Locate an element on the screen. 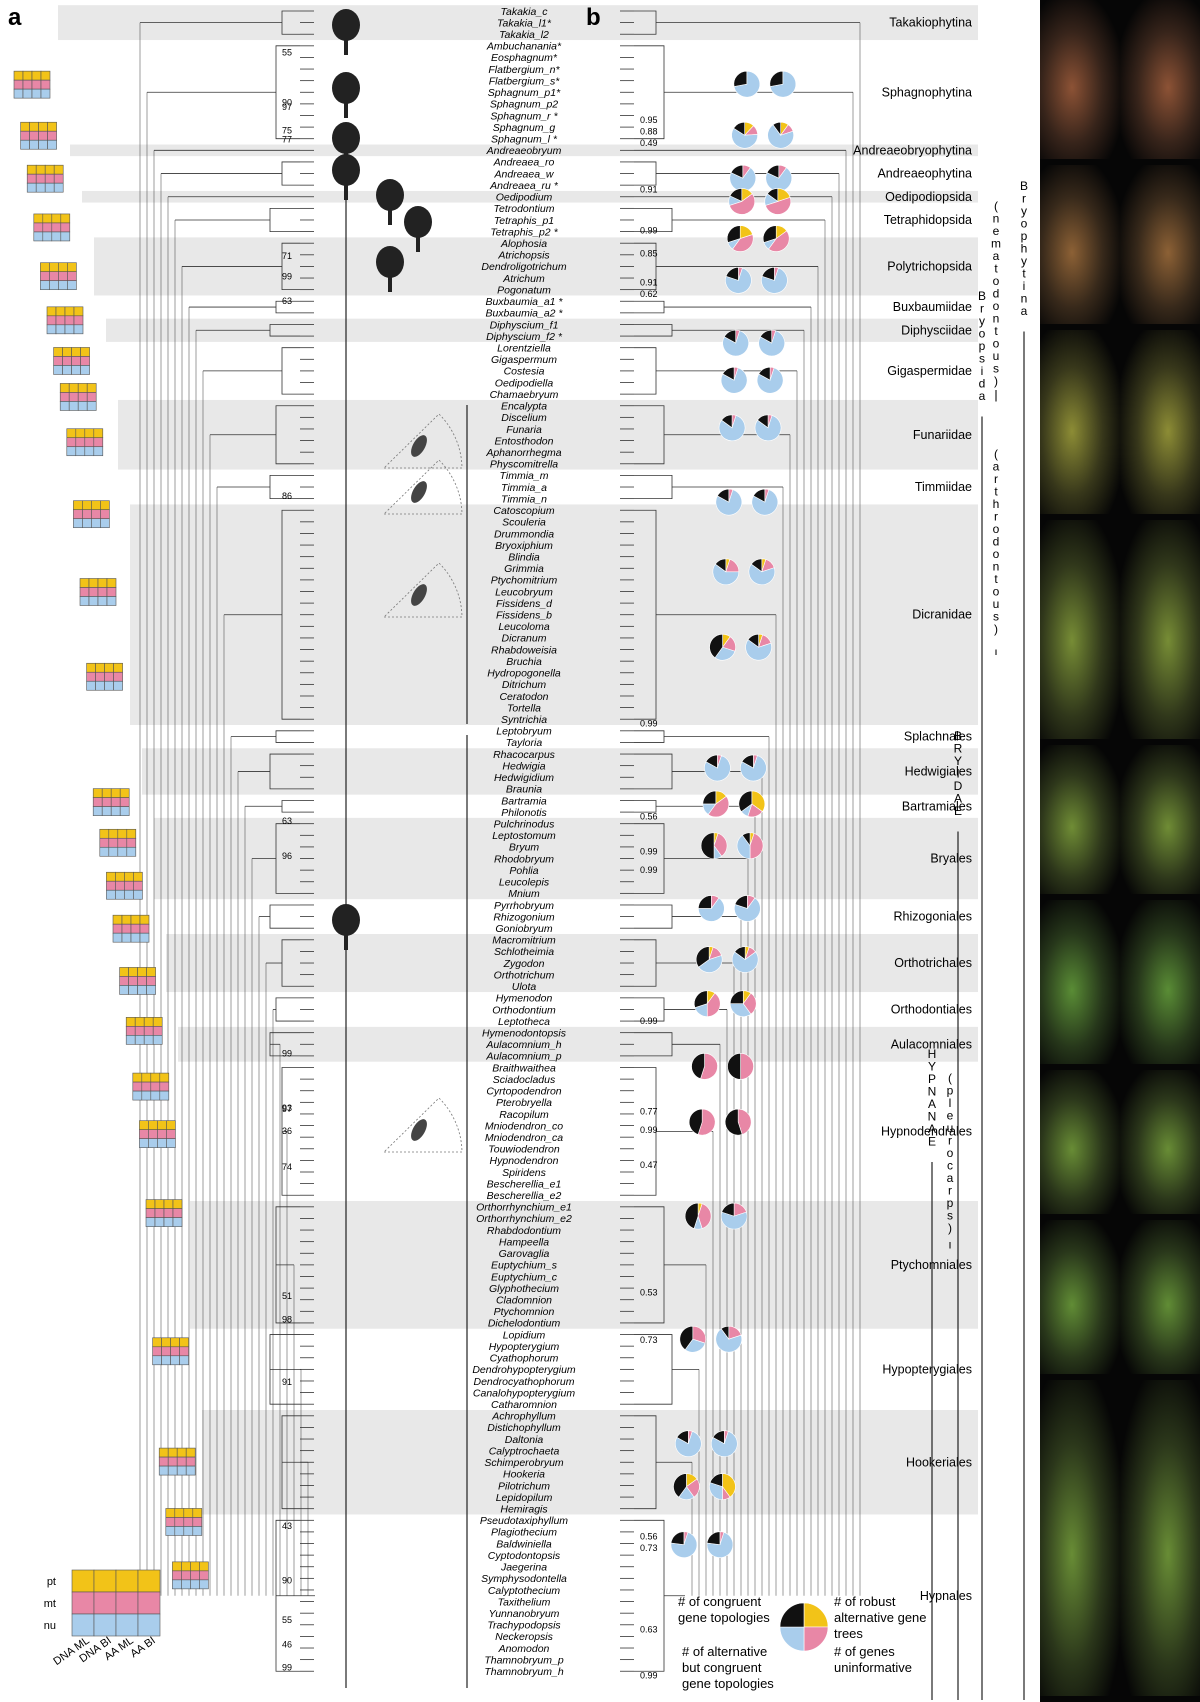 Image resolution: width=1200 pixels, height=1702 pixels. clade-bracket-b is located at coordinates (645, 371).